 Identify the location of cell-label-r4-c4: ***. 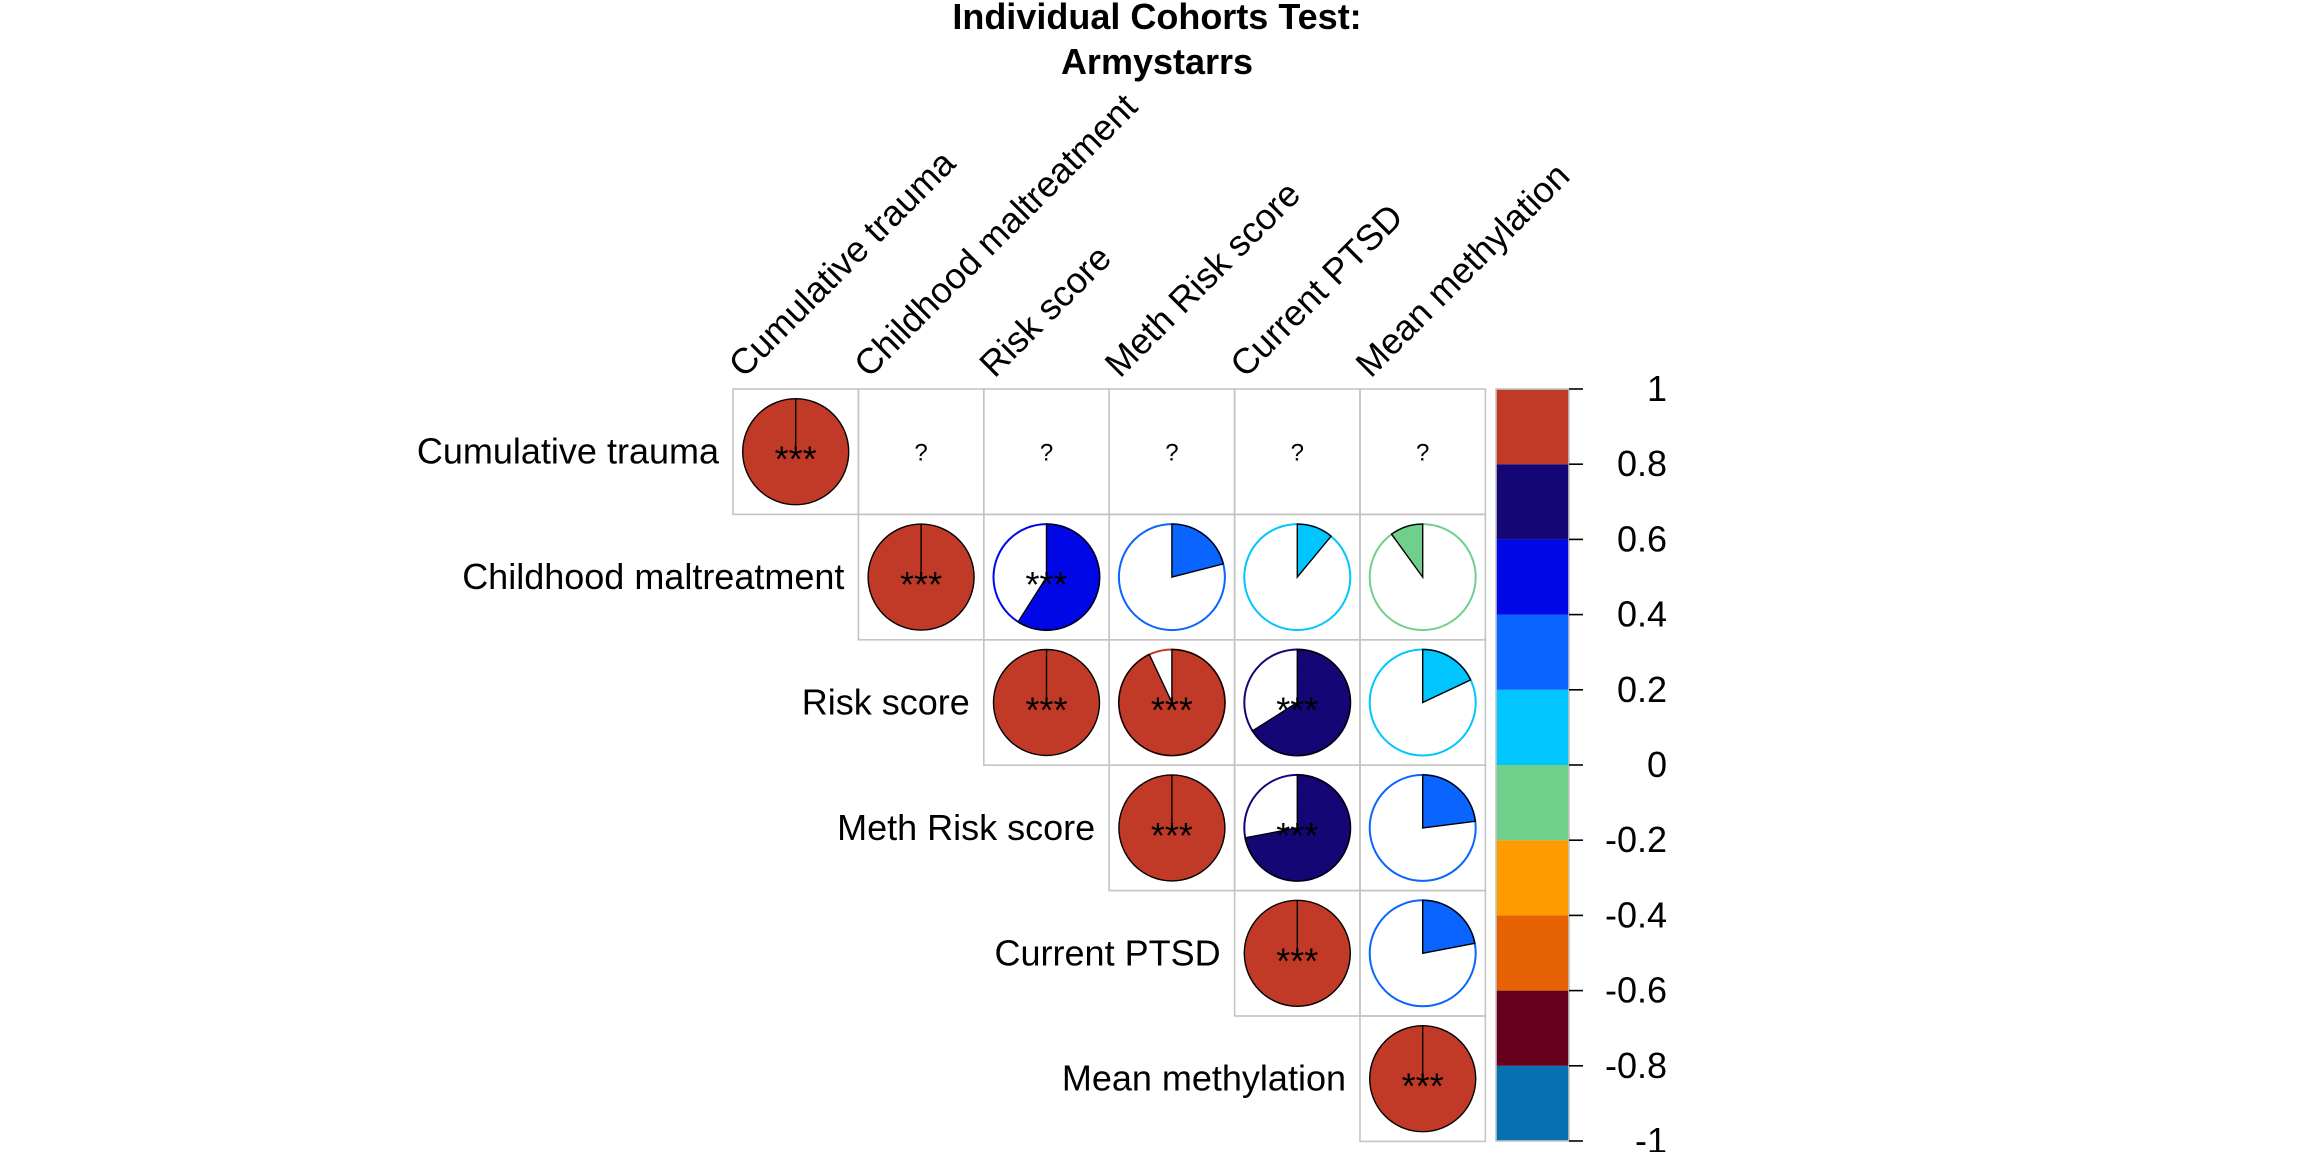
(1297, 960).